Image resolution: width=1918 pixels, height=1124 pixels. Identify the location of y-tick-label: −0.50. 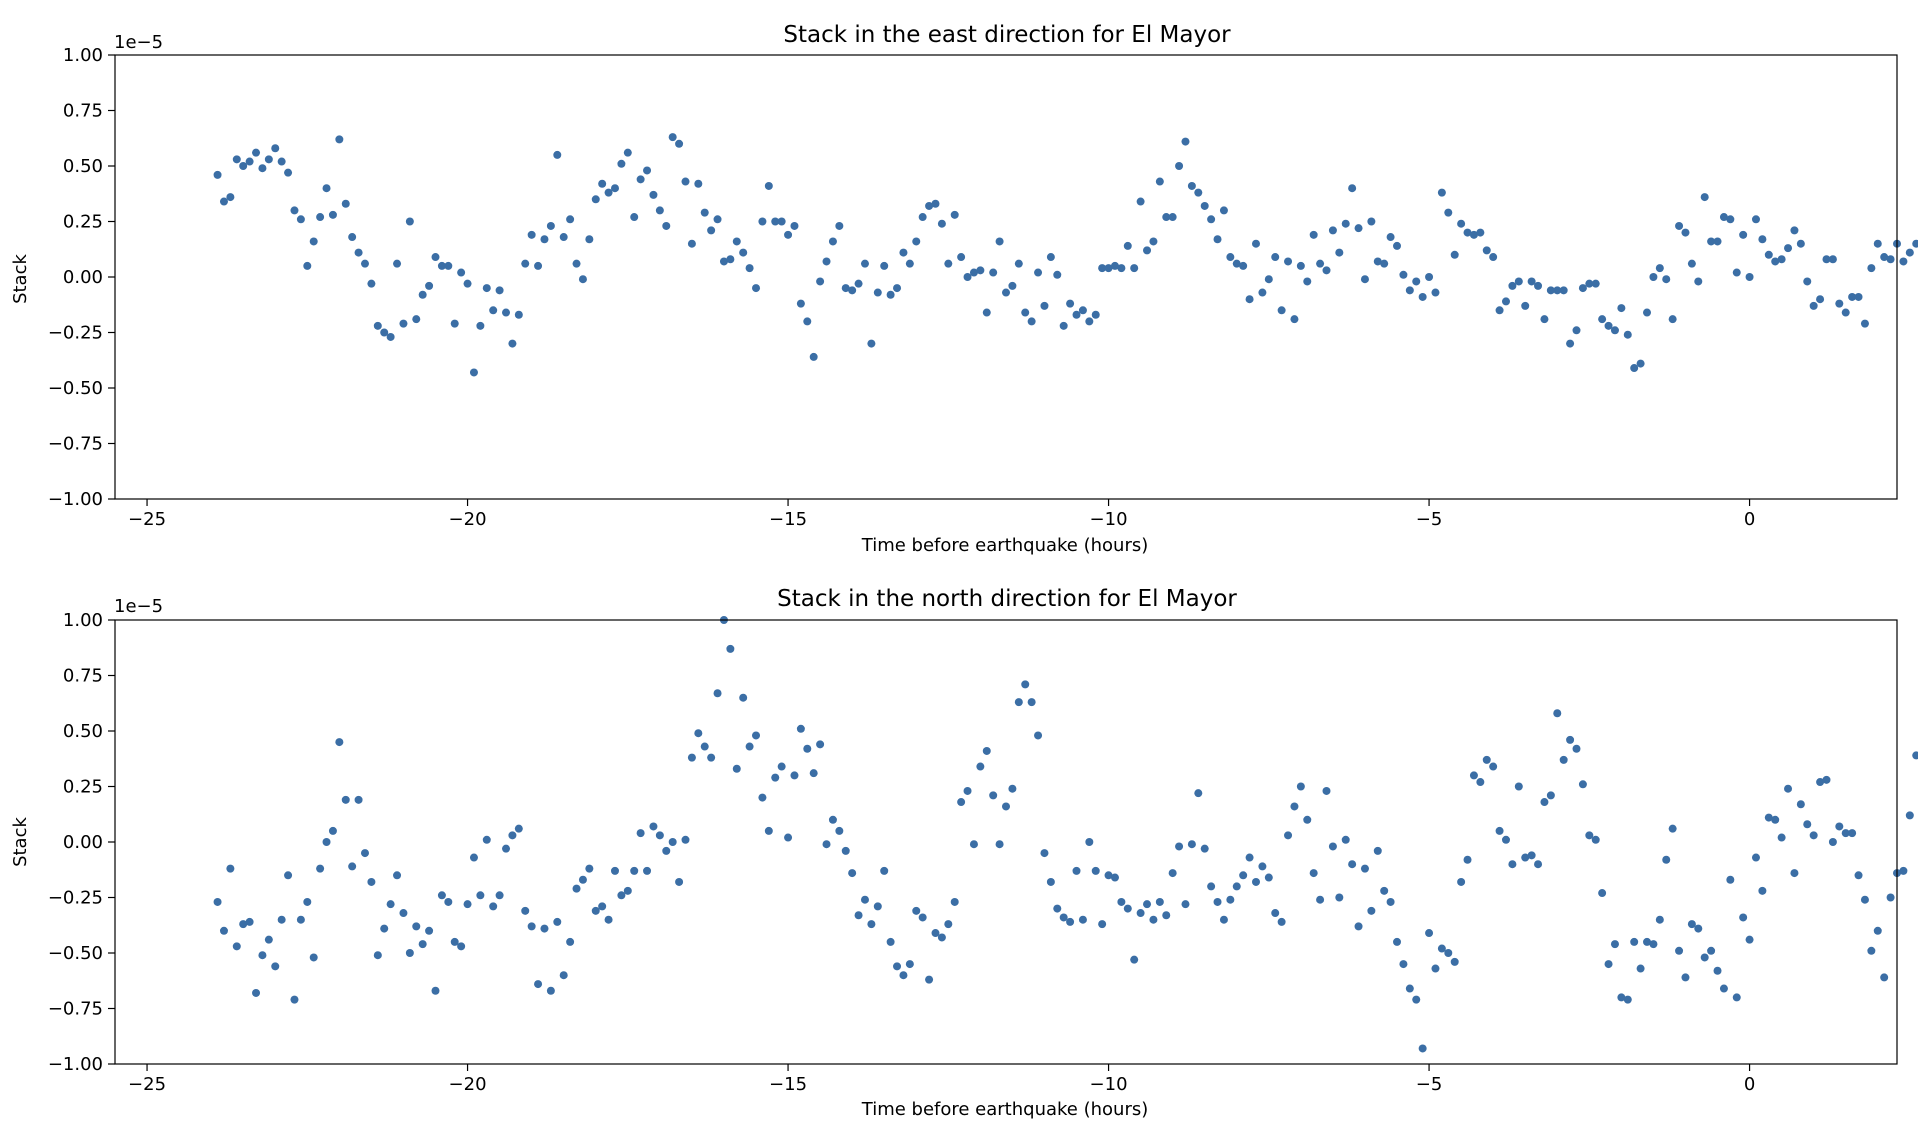
(75, 388).